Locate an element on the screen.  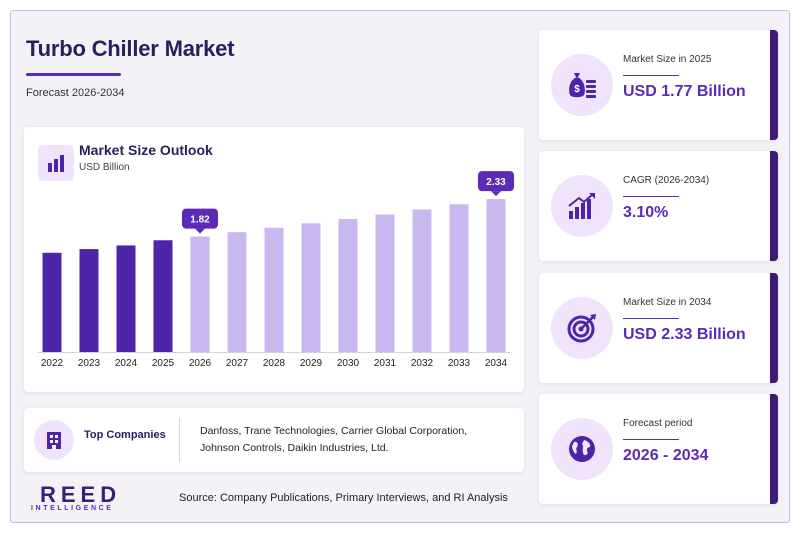
x-tick-label: 2032 is located at coordinates (422, 363).